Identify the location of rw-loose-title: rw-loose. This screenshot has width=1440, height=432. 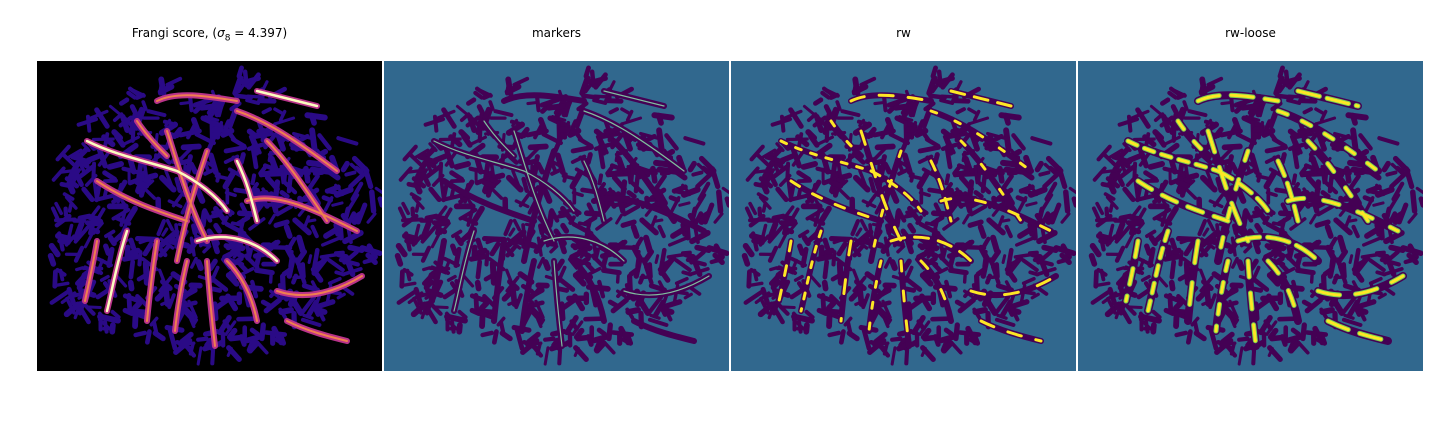
(1250, 33).